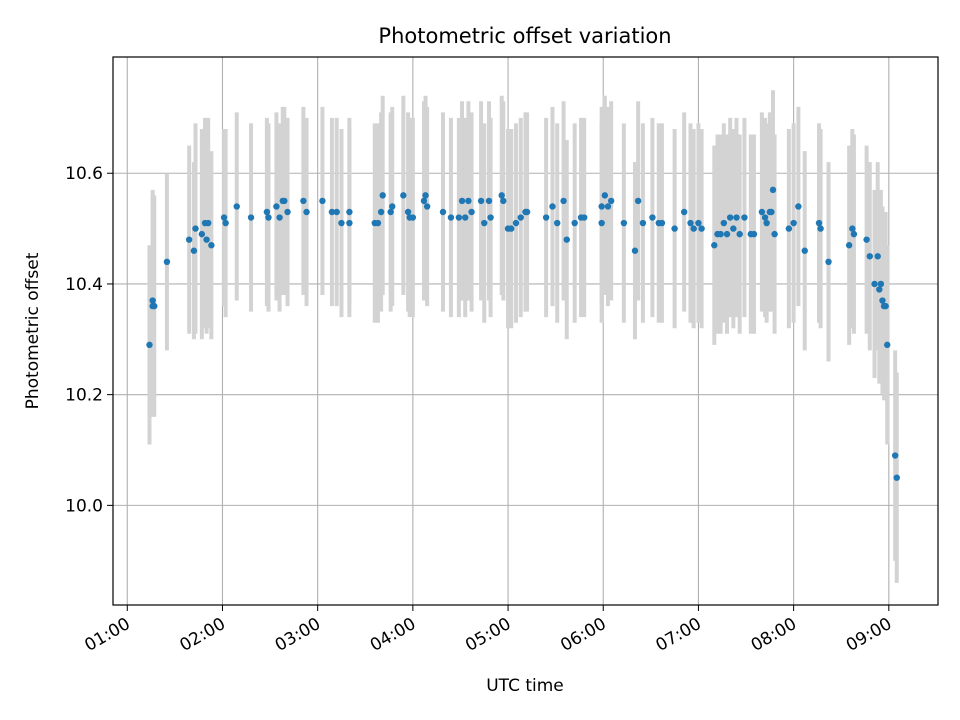  What do you see at coordinates (33, 330) in the screenshot?
I see `y-axis-label: Photometric offset` at bounding box center [33, 330].